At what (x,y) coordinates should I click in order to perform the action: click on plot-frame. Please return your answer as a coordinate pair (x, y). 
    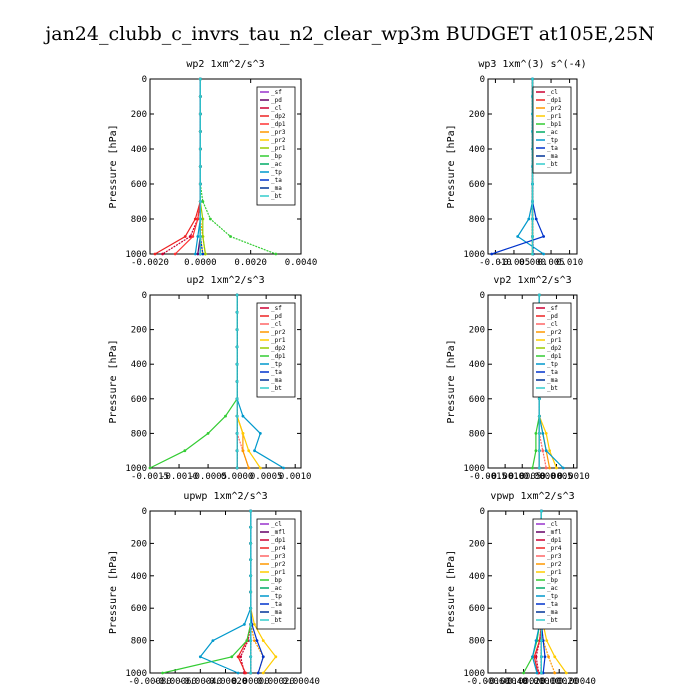
    Looking at the image, I should click on (225, 381).